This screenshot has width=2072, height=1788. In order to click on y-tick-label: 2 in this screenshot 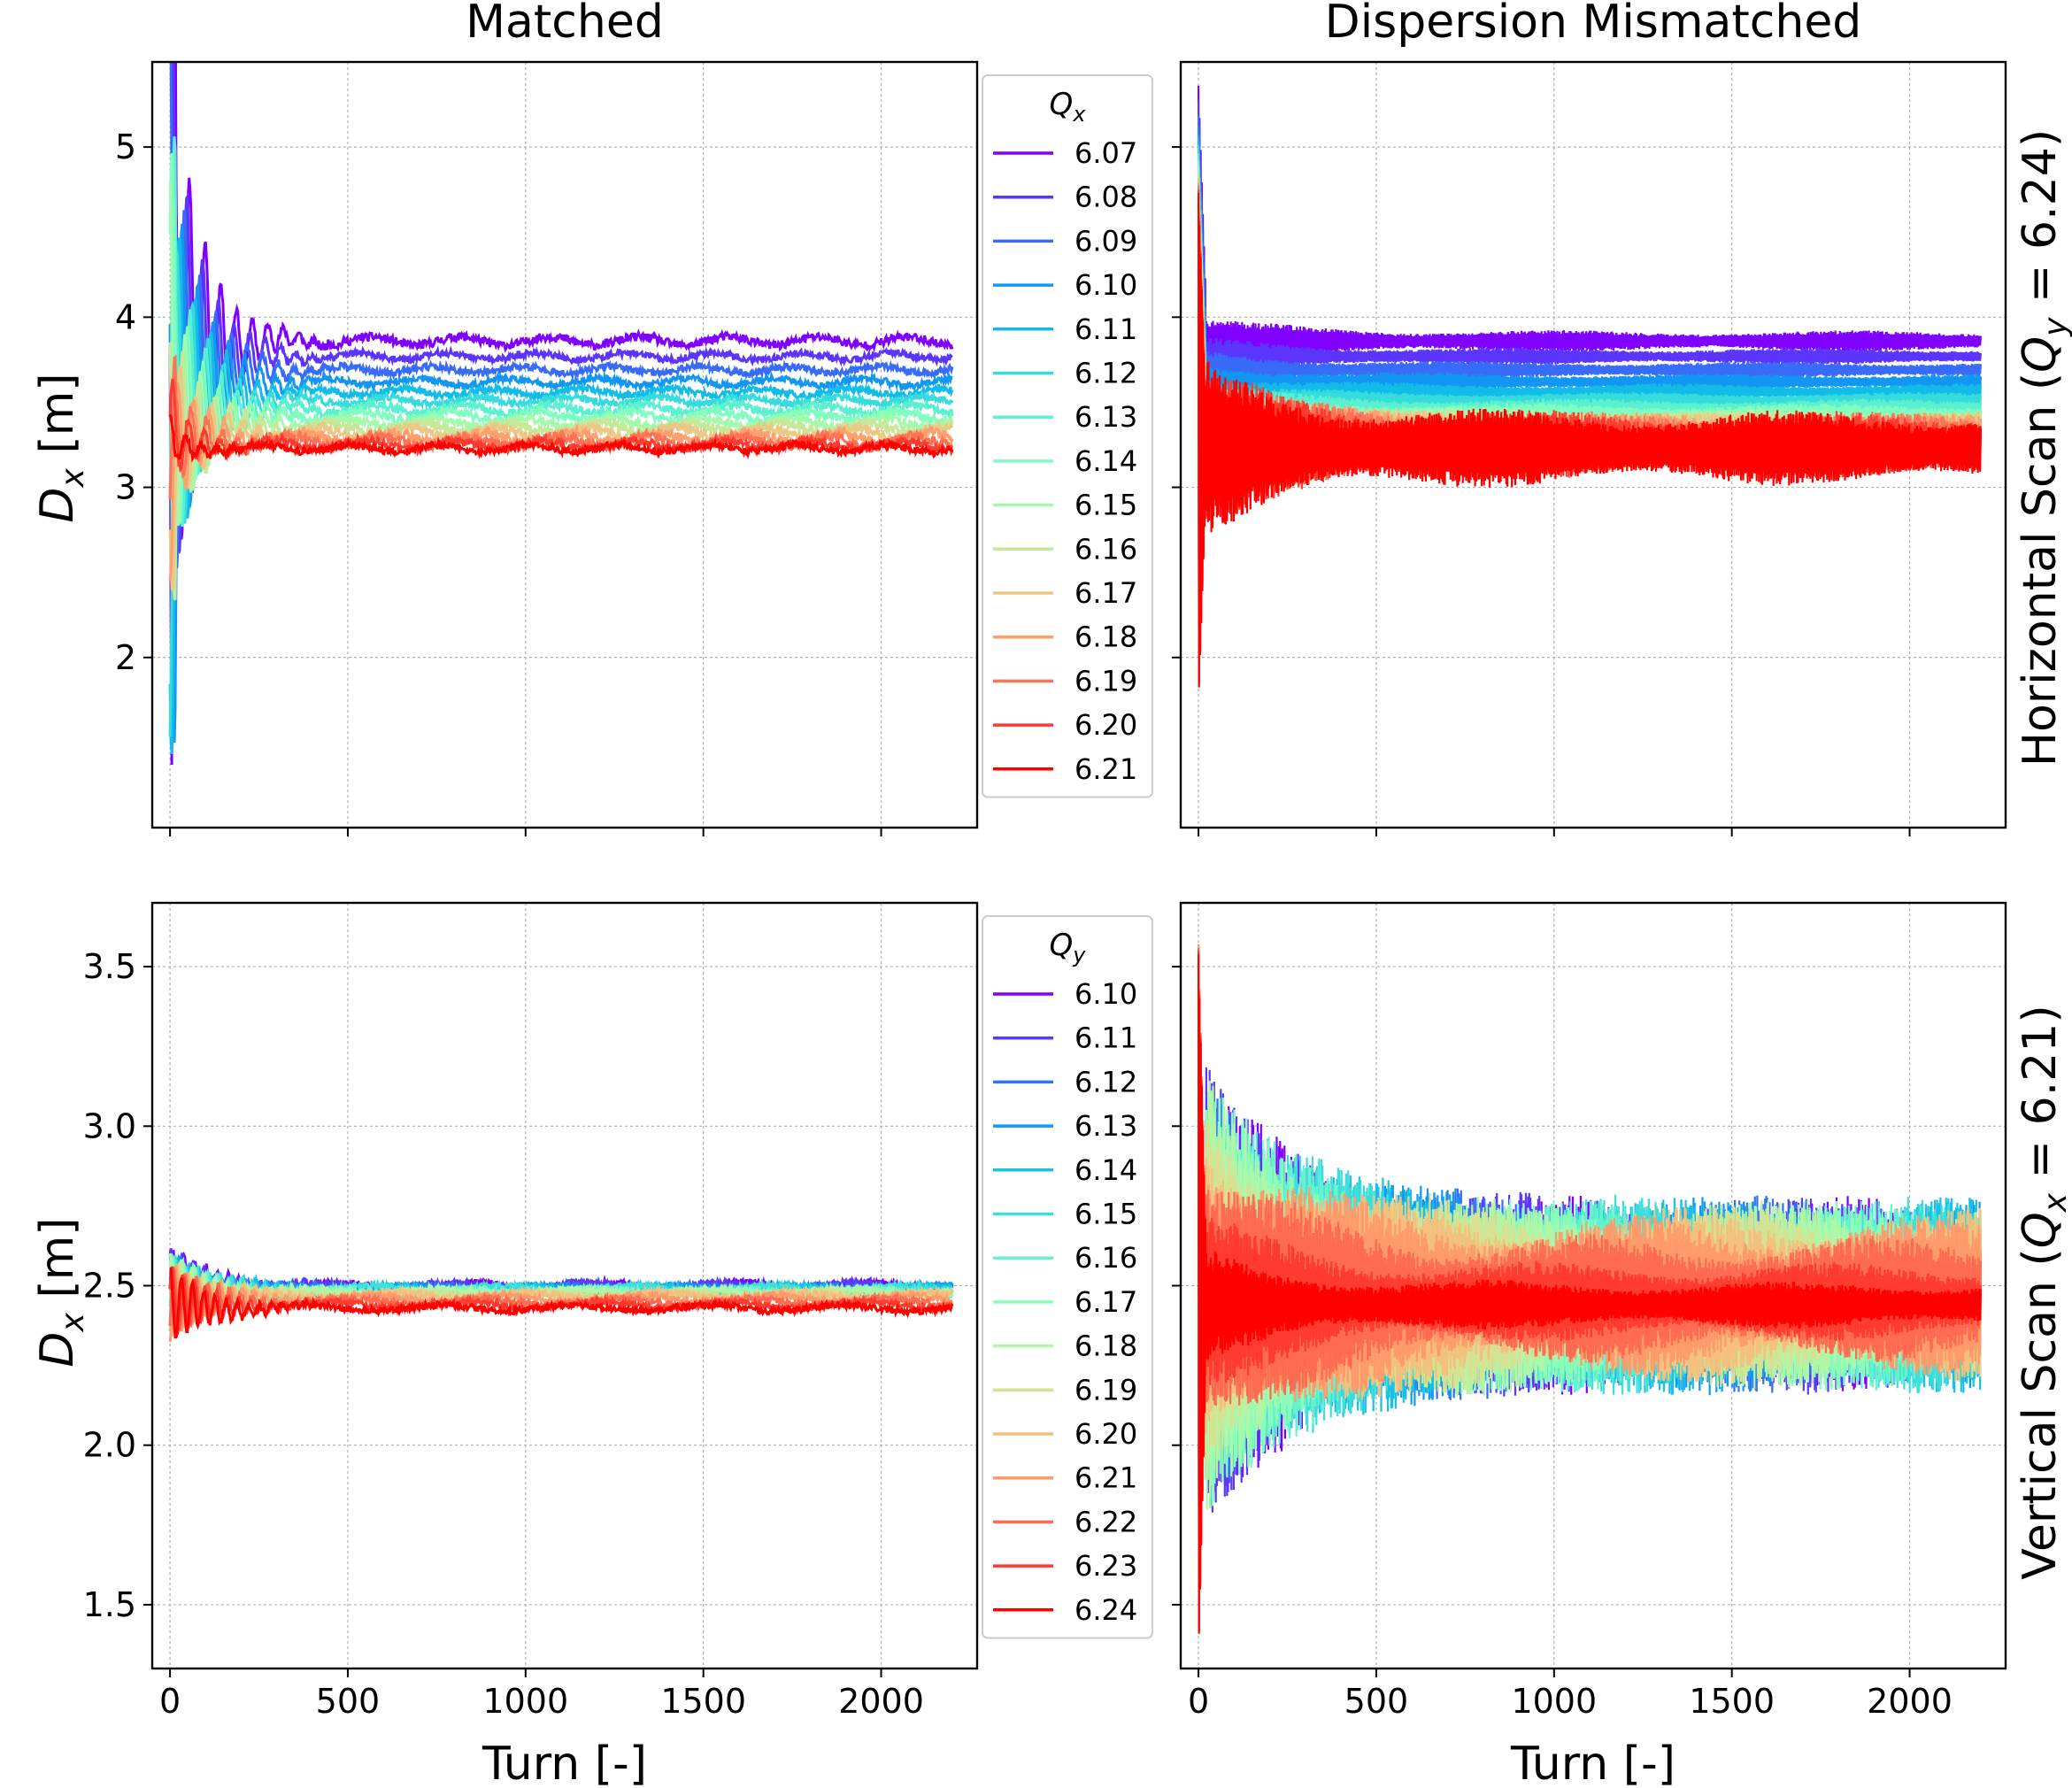, I will do `click(125, 657)`.